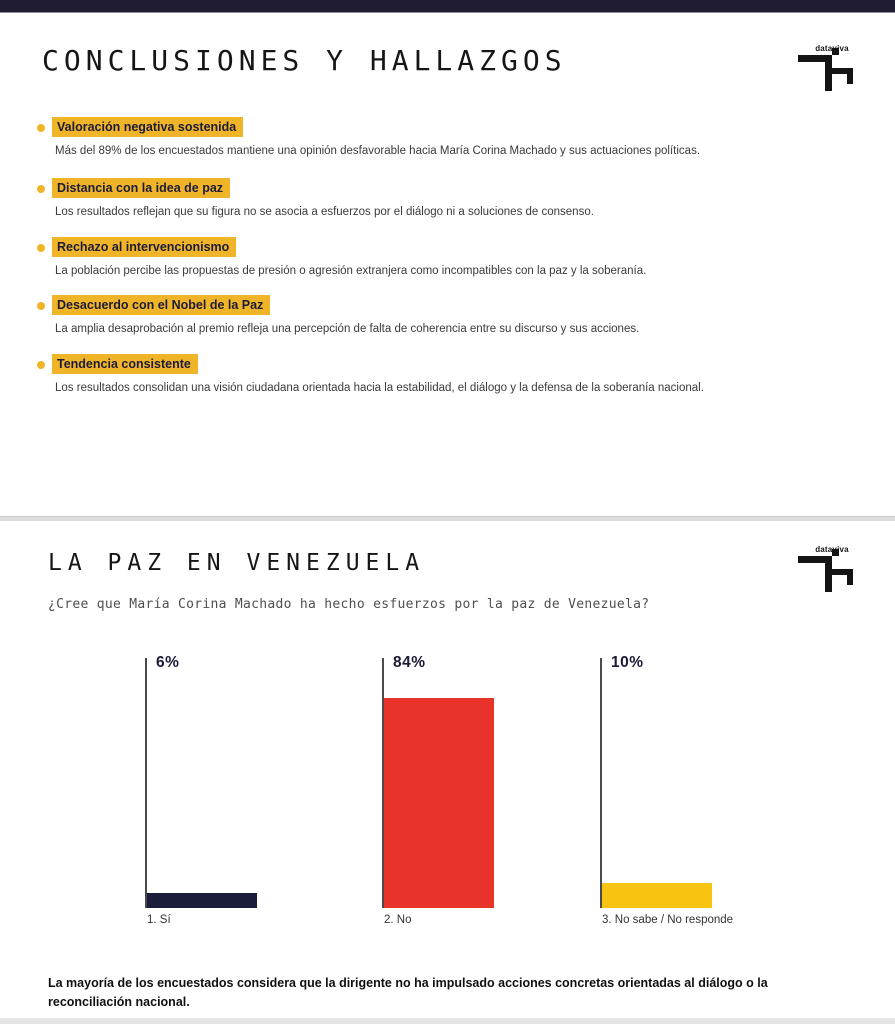 Image resolution: width=895 pixels, height=1024 pixels. Describe the element at coordinates (439, 803) in the screenshot. I see `bar-no` at that location.